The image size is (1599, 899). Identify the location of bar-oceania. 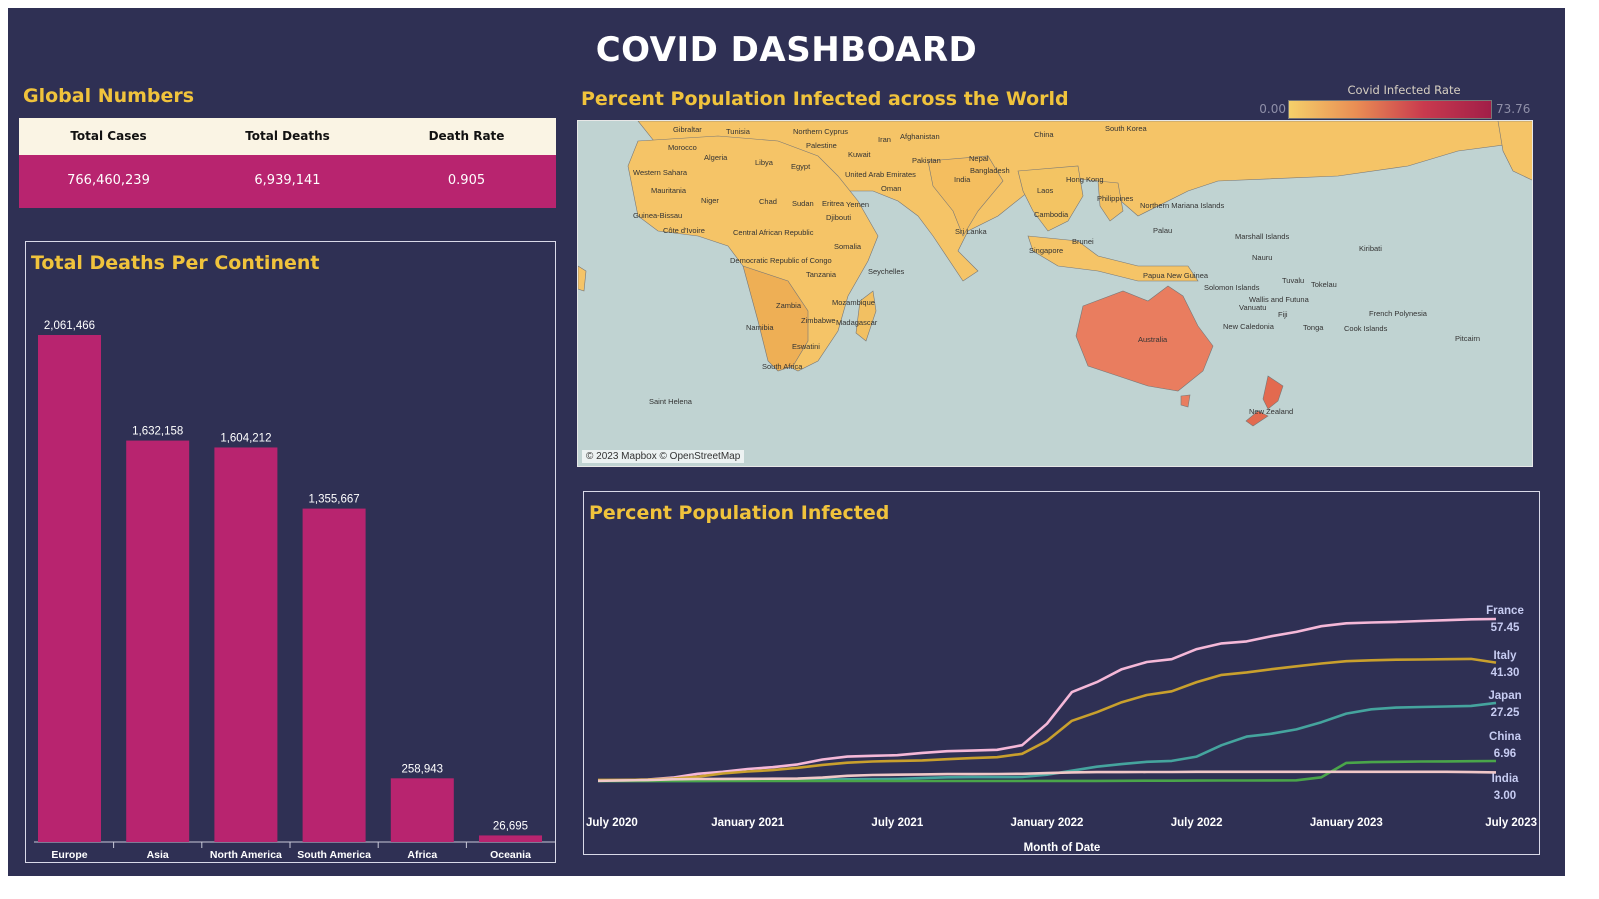
(510, 838).